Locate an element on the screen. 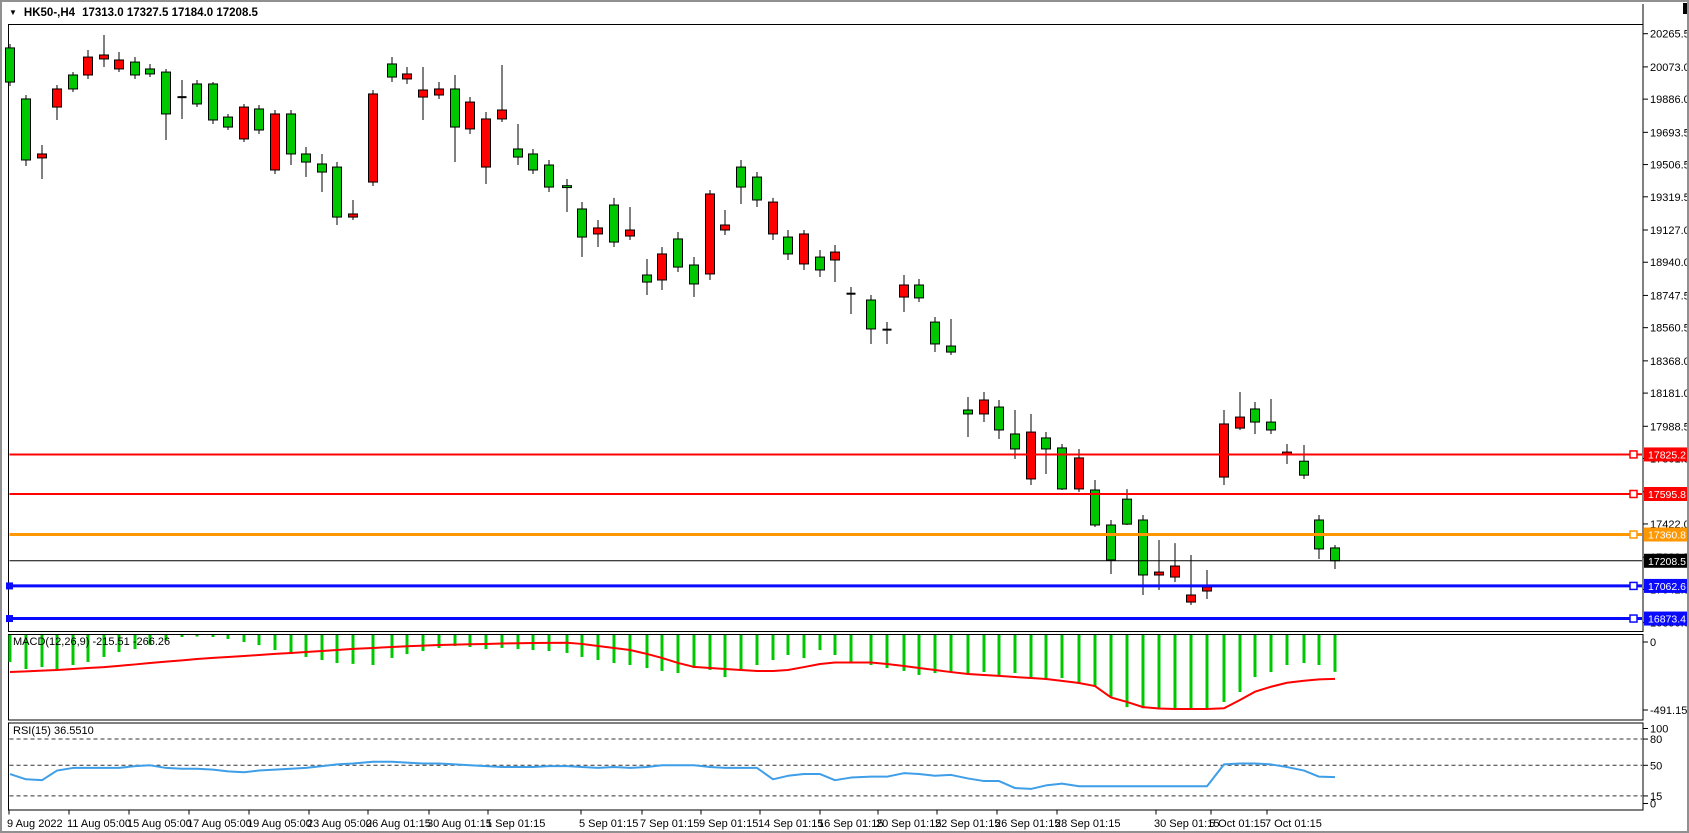  price-badge-label: 17062.6 is located at coordinates (1667, 587).